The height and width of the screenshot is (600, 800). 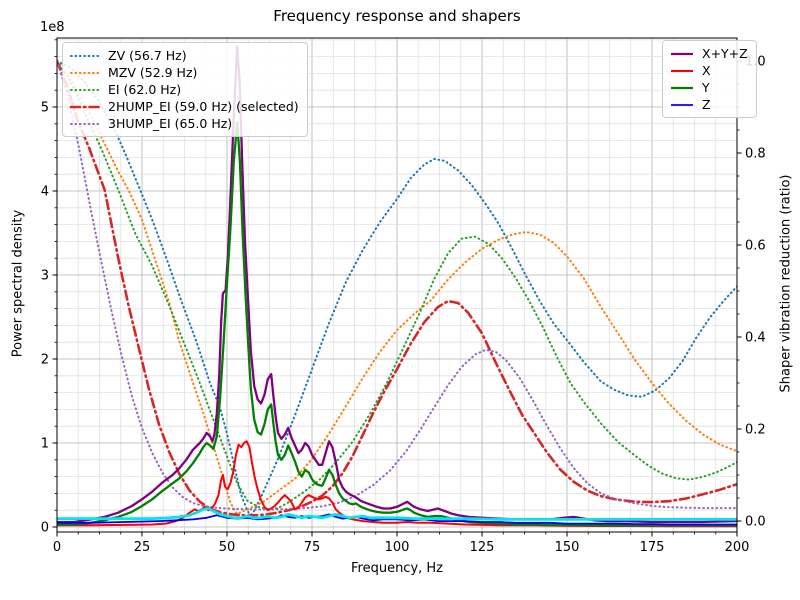 I want to click on legend-item-X: X, so click(x=708, y=70).